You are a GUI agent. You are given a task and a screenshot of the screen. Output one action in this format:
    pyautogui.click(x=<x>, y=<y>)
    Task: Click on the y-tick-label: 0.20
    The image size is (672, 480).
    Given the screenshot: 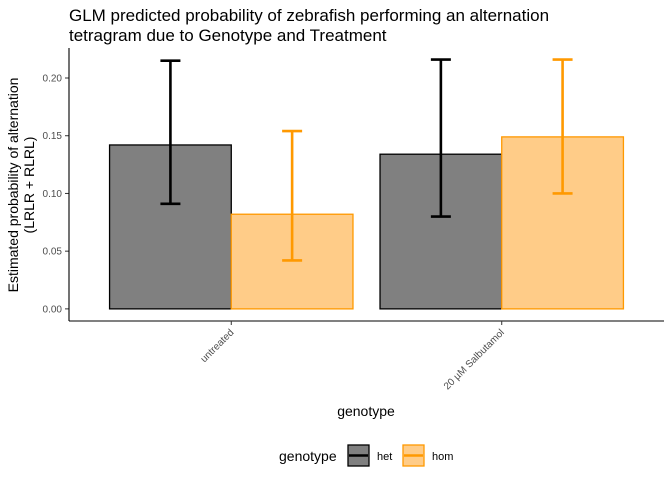 What is the action you would take?
    pyautogui.click(x=53, y=79)
    